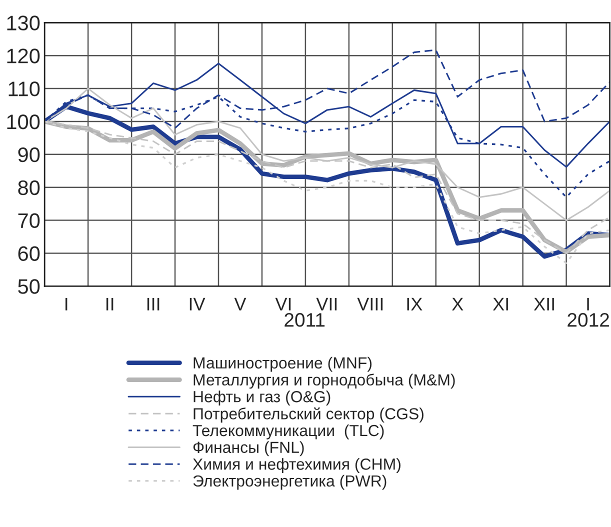 Image resolution: width=611 pixels, height=527 pixels. I want to click on x-tick-label: IV, so click(198, 304).